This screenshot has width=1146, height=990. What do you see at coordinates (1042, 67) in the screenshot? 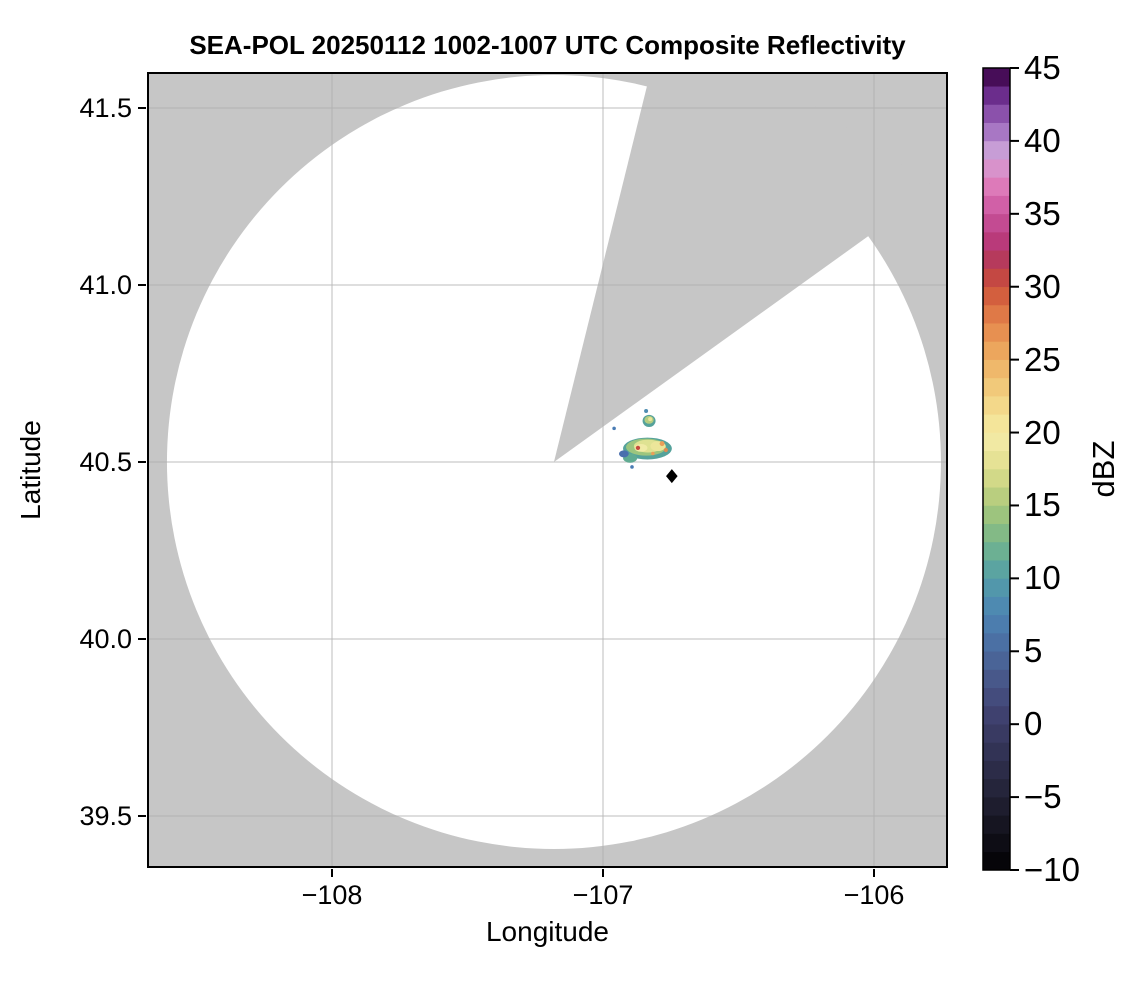
I see `colorbar-tick-label: 45` at bounding box center [1042, 67].